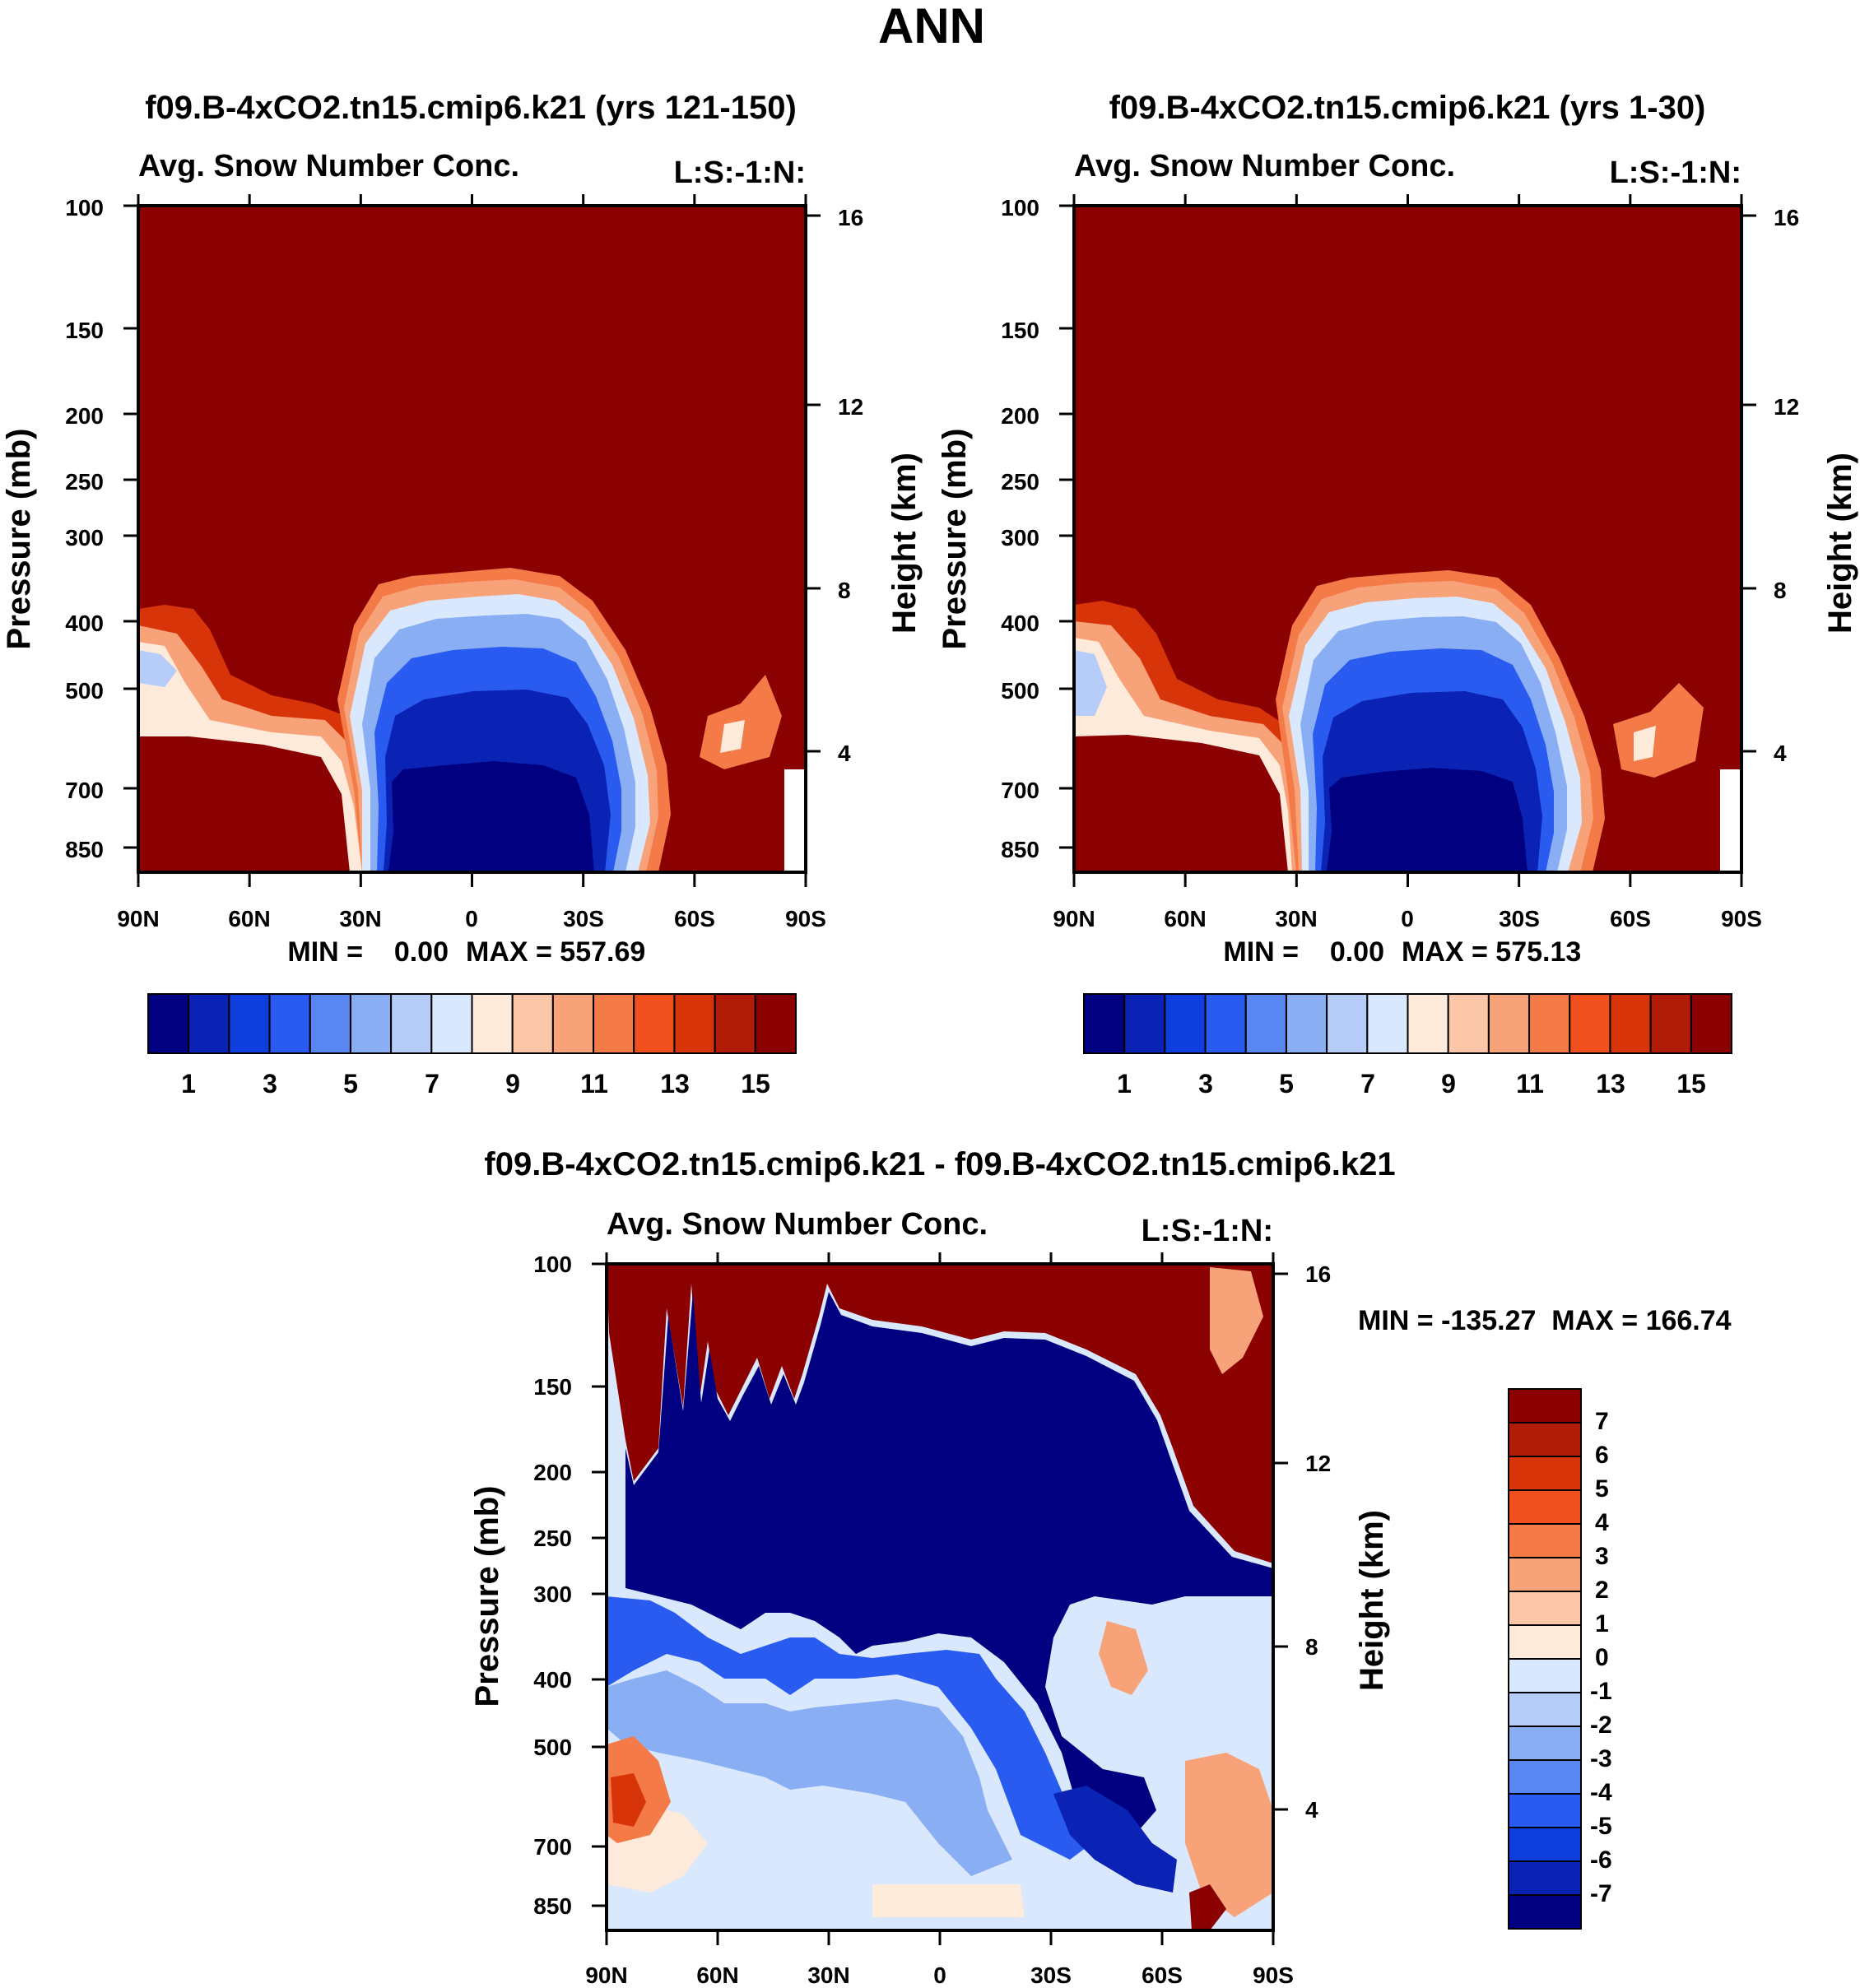 The height and width of the screenshot is (1988, 1860). Describe the element at coordinates (432, 1084) in the screenshot. I see `case-colorbar-label: 7` at that location.